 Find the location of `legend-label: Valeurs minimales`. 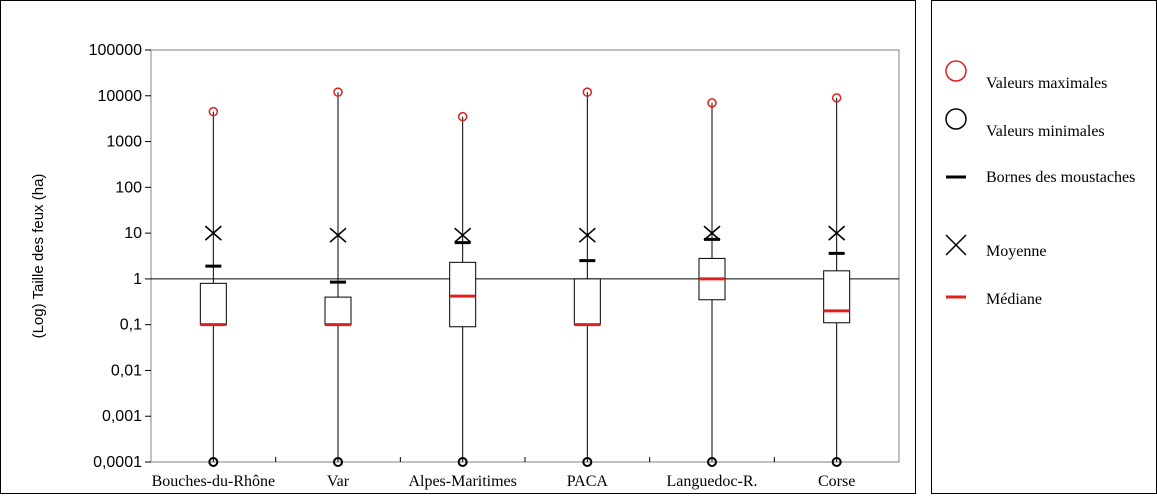

legend-label: Valeurs minimales is located at coordinates (1045, 131).